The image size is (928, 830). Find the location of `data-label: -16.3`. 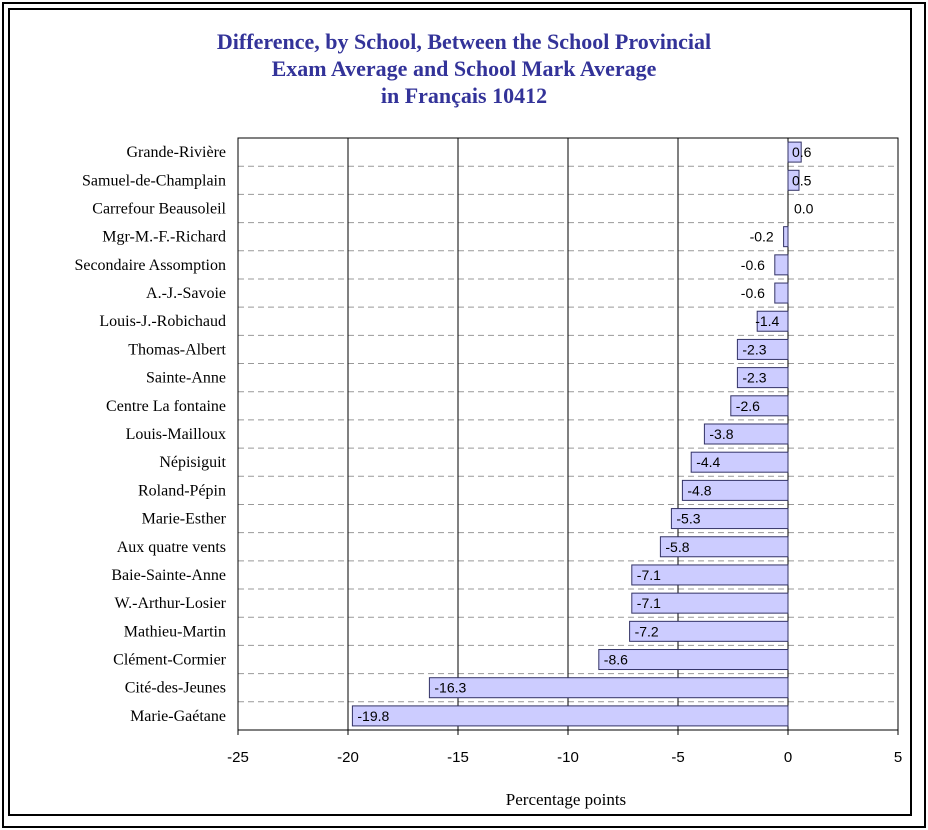

data-label: -16.3 is located at coordinates (450, 688).